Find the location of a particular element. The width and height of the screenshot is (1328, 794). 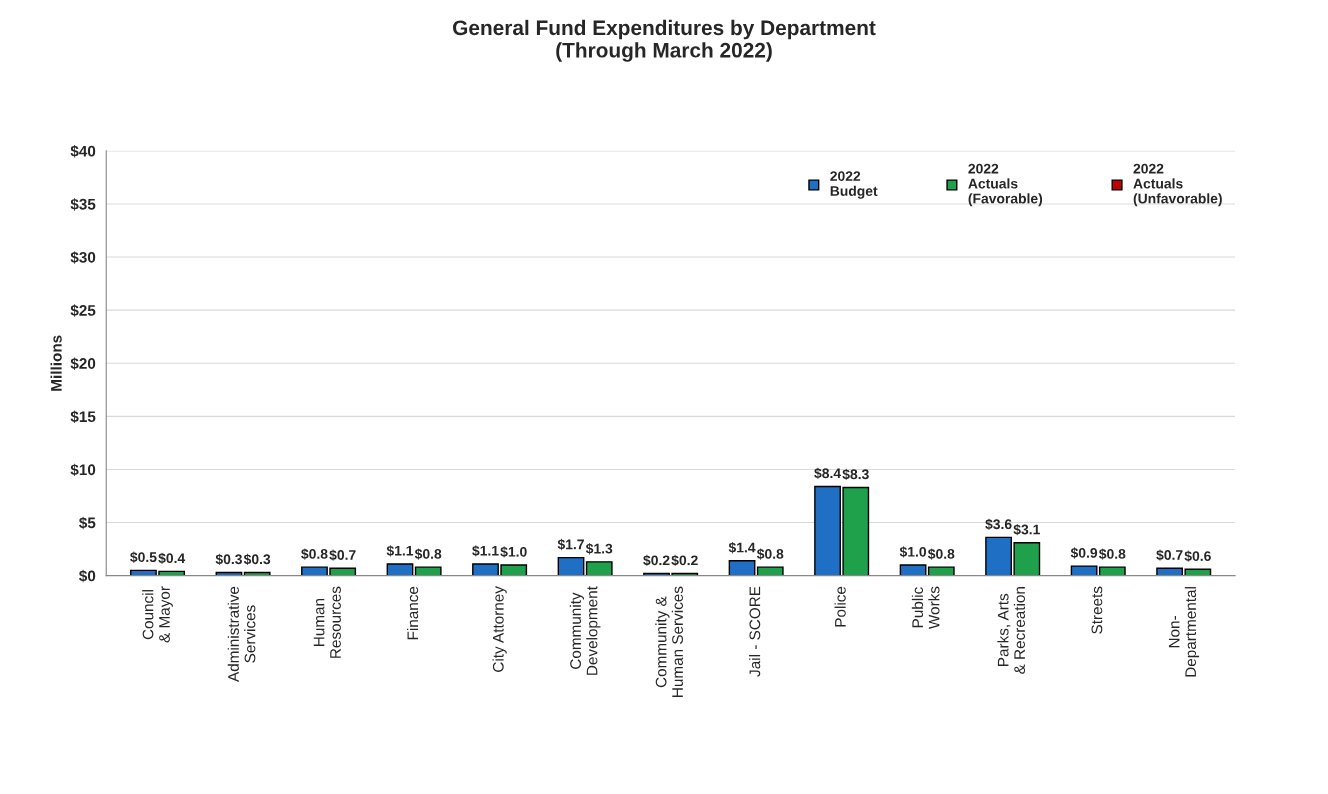

y-tick-label: $5 is located at coordinates (87, 523).